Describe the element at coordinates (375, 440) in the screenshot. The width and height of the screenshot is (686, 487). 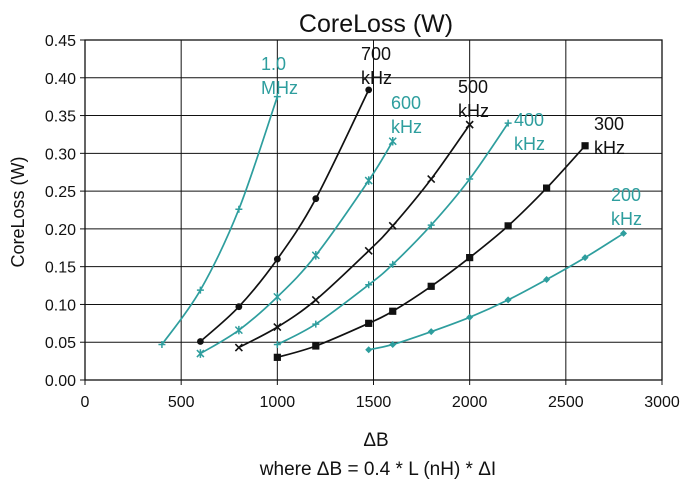
I see `x-axis-label: ΔB` at that location.